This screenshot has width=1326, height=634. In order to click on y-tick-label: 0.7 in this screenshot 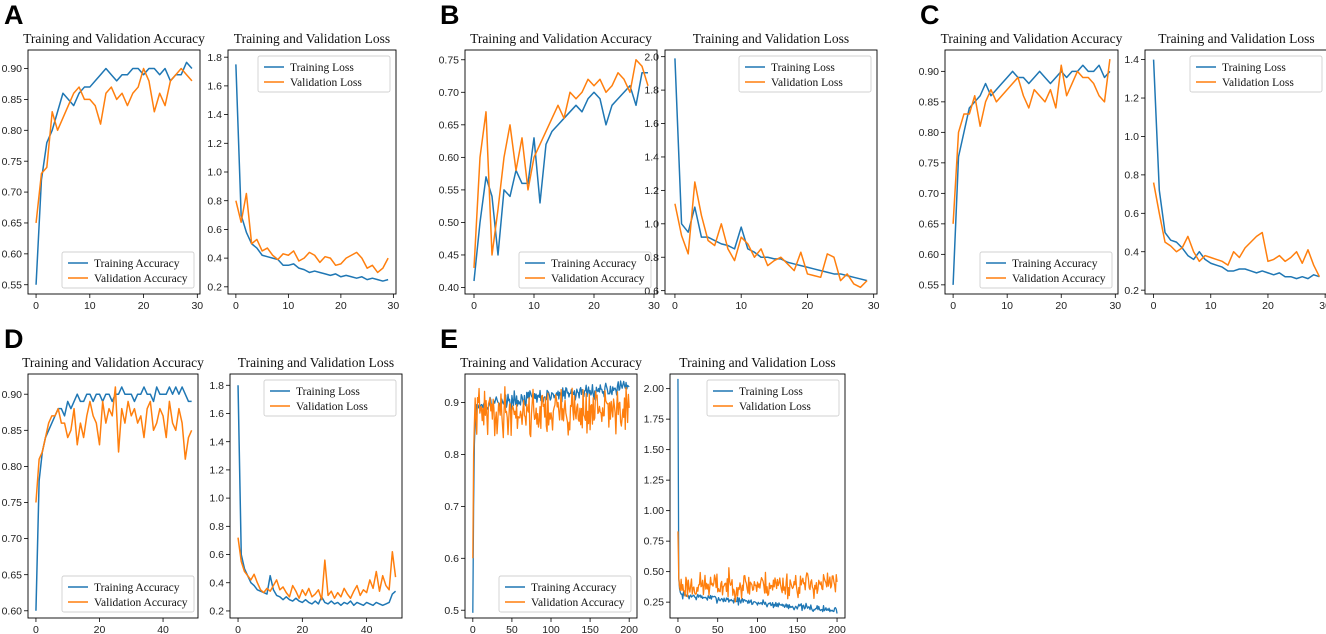, I will do `click(451, 507)`.